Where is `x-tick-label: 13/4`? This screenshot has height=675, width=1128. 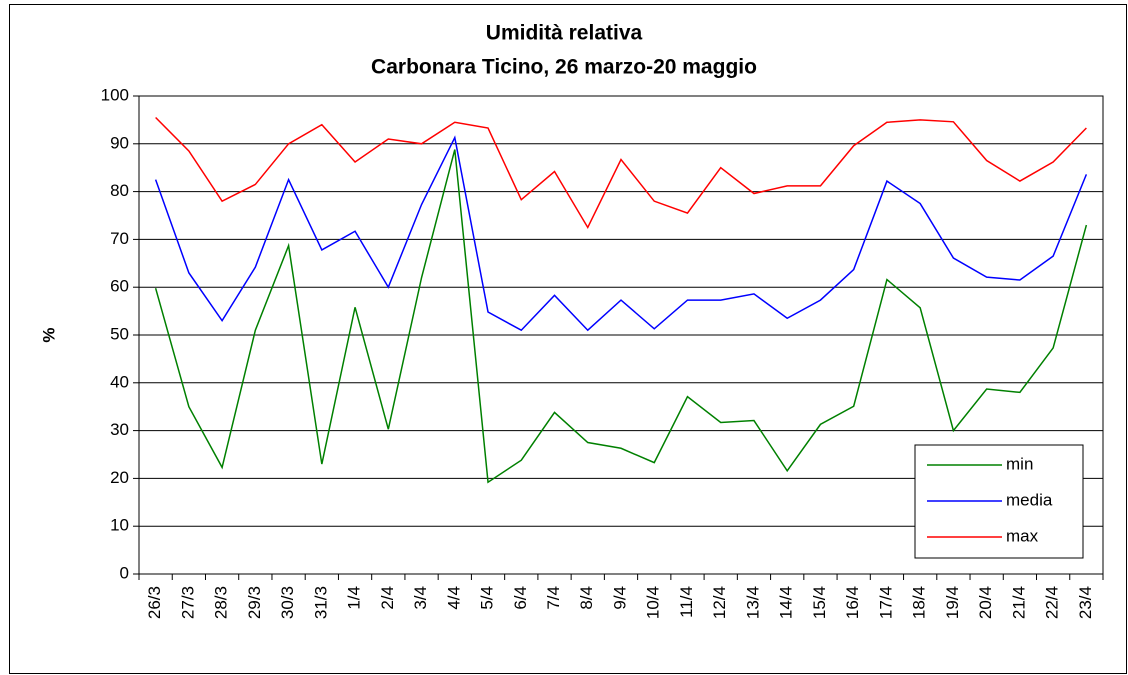
x-tick-label: 13/4 is located at coordinates (752, 602).